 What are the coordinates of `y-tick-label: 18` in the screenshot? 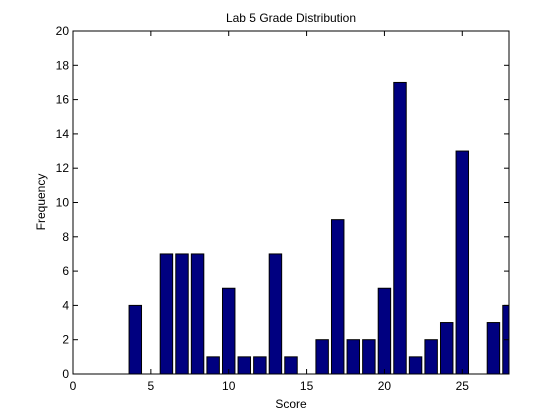 It's located at (63, 65).